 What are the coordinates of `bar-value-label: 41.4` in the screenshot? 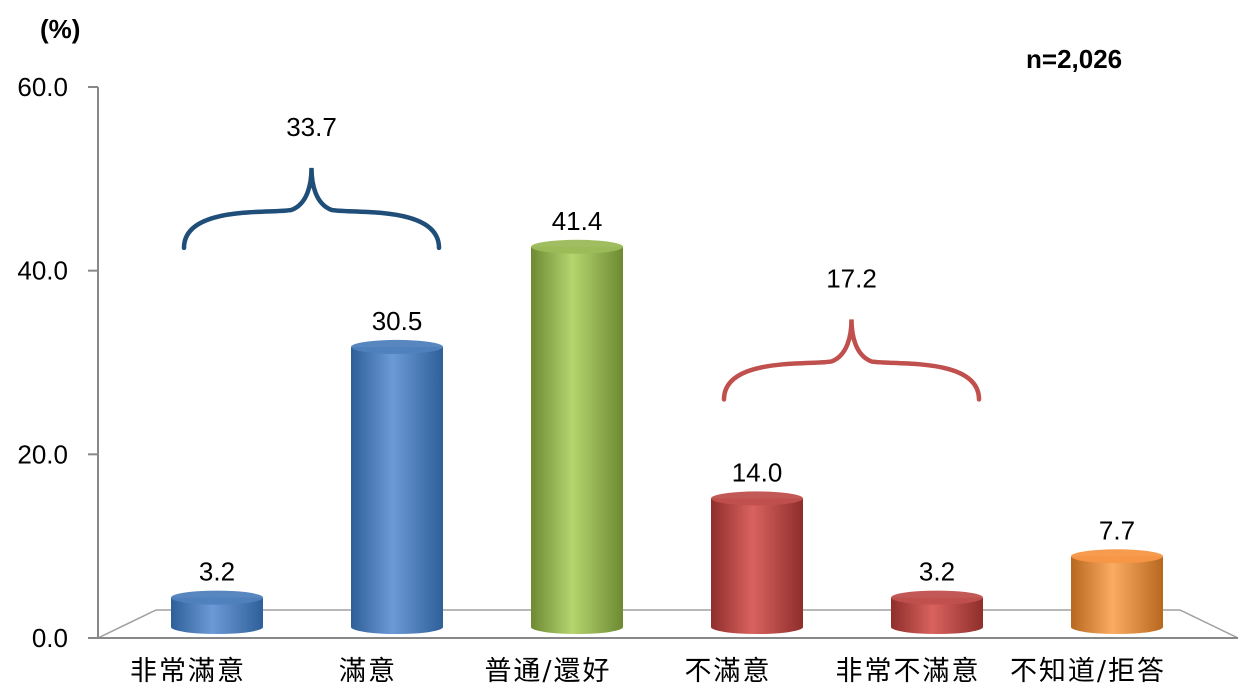 It's located at (577, 221).